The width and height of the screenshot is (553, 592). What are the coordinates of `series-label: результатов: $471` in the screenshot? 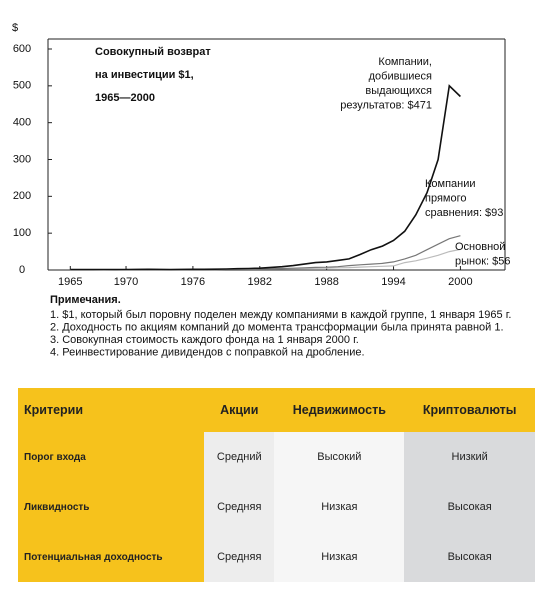 It's located at (386, 105).